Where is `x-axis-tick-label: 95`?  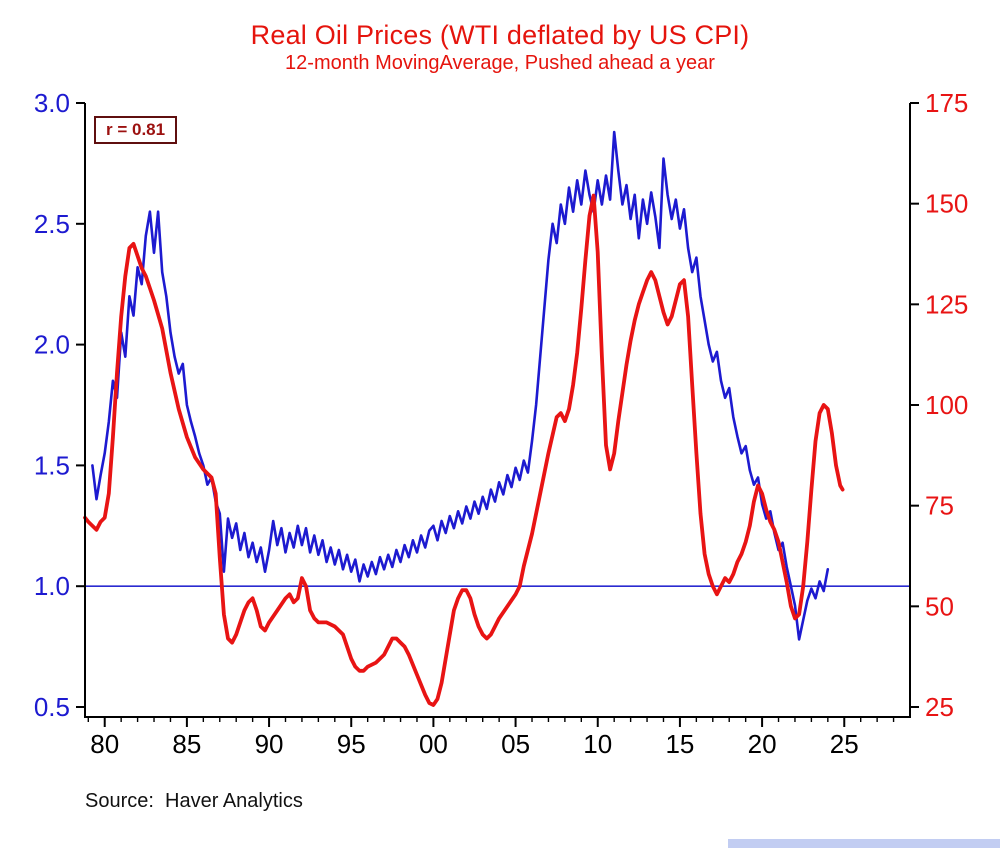
x-axis-tick-label: 95 is located at coordinates (351, 744).